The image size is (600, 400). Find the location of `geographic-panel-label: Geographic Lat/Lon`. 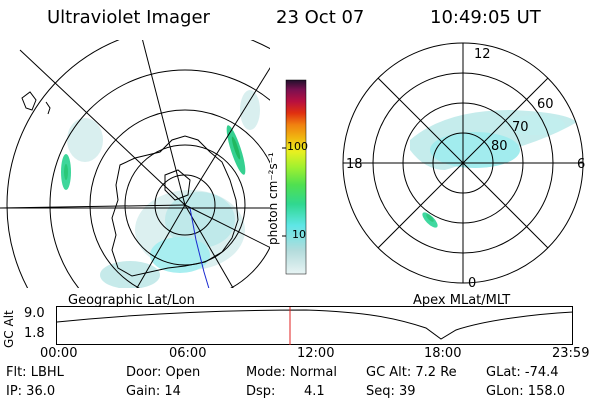

geographic-panel-label: Geographic Lat/Lon is located at coordinates (131, 300).